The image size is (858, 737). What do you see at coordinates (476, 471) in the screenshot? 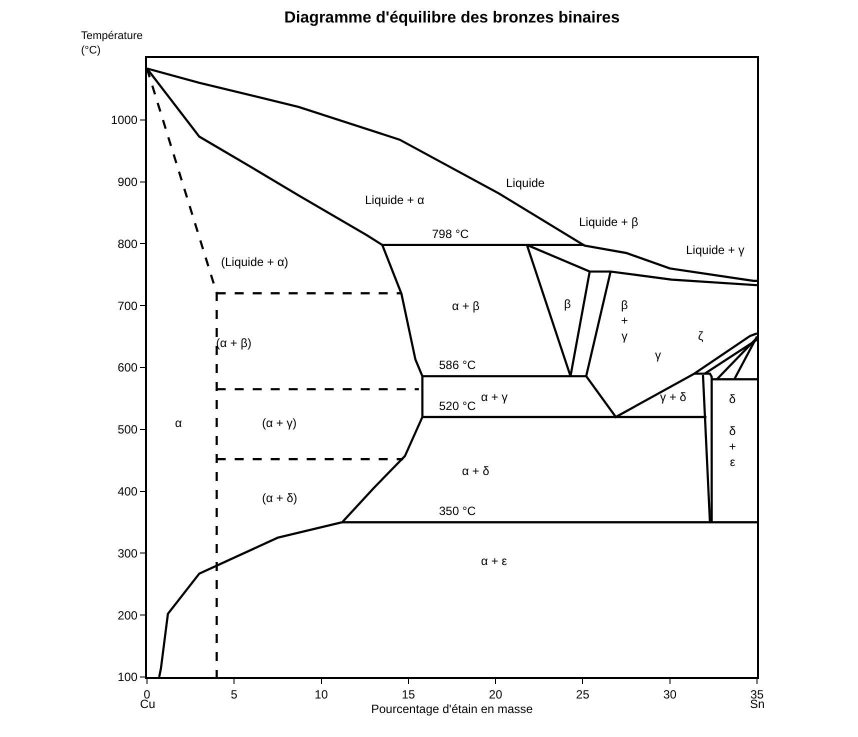
I see `annotation: α + δ` at bounding box center [476, 471].